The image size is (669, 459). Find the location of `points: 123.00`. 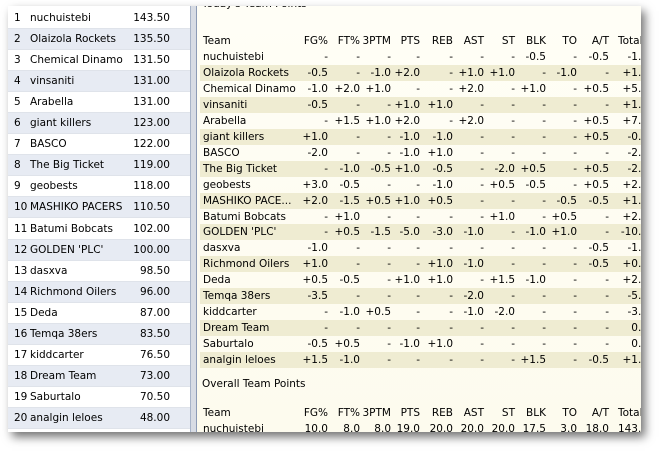

points: 123.00 is located at coordinates (151, 123).